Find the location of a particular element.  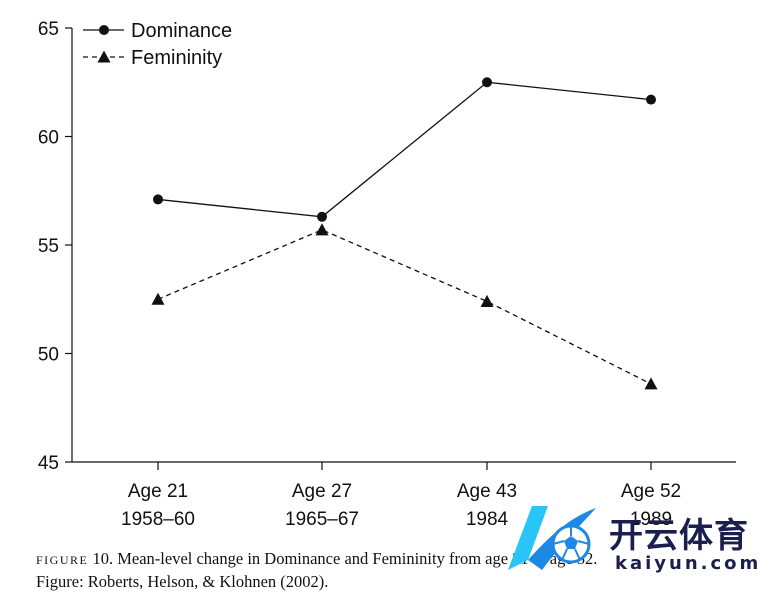

y-tick-label: 50 is located at coordinates (48, 355).